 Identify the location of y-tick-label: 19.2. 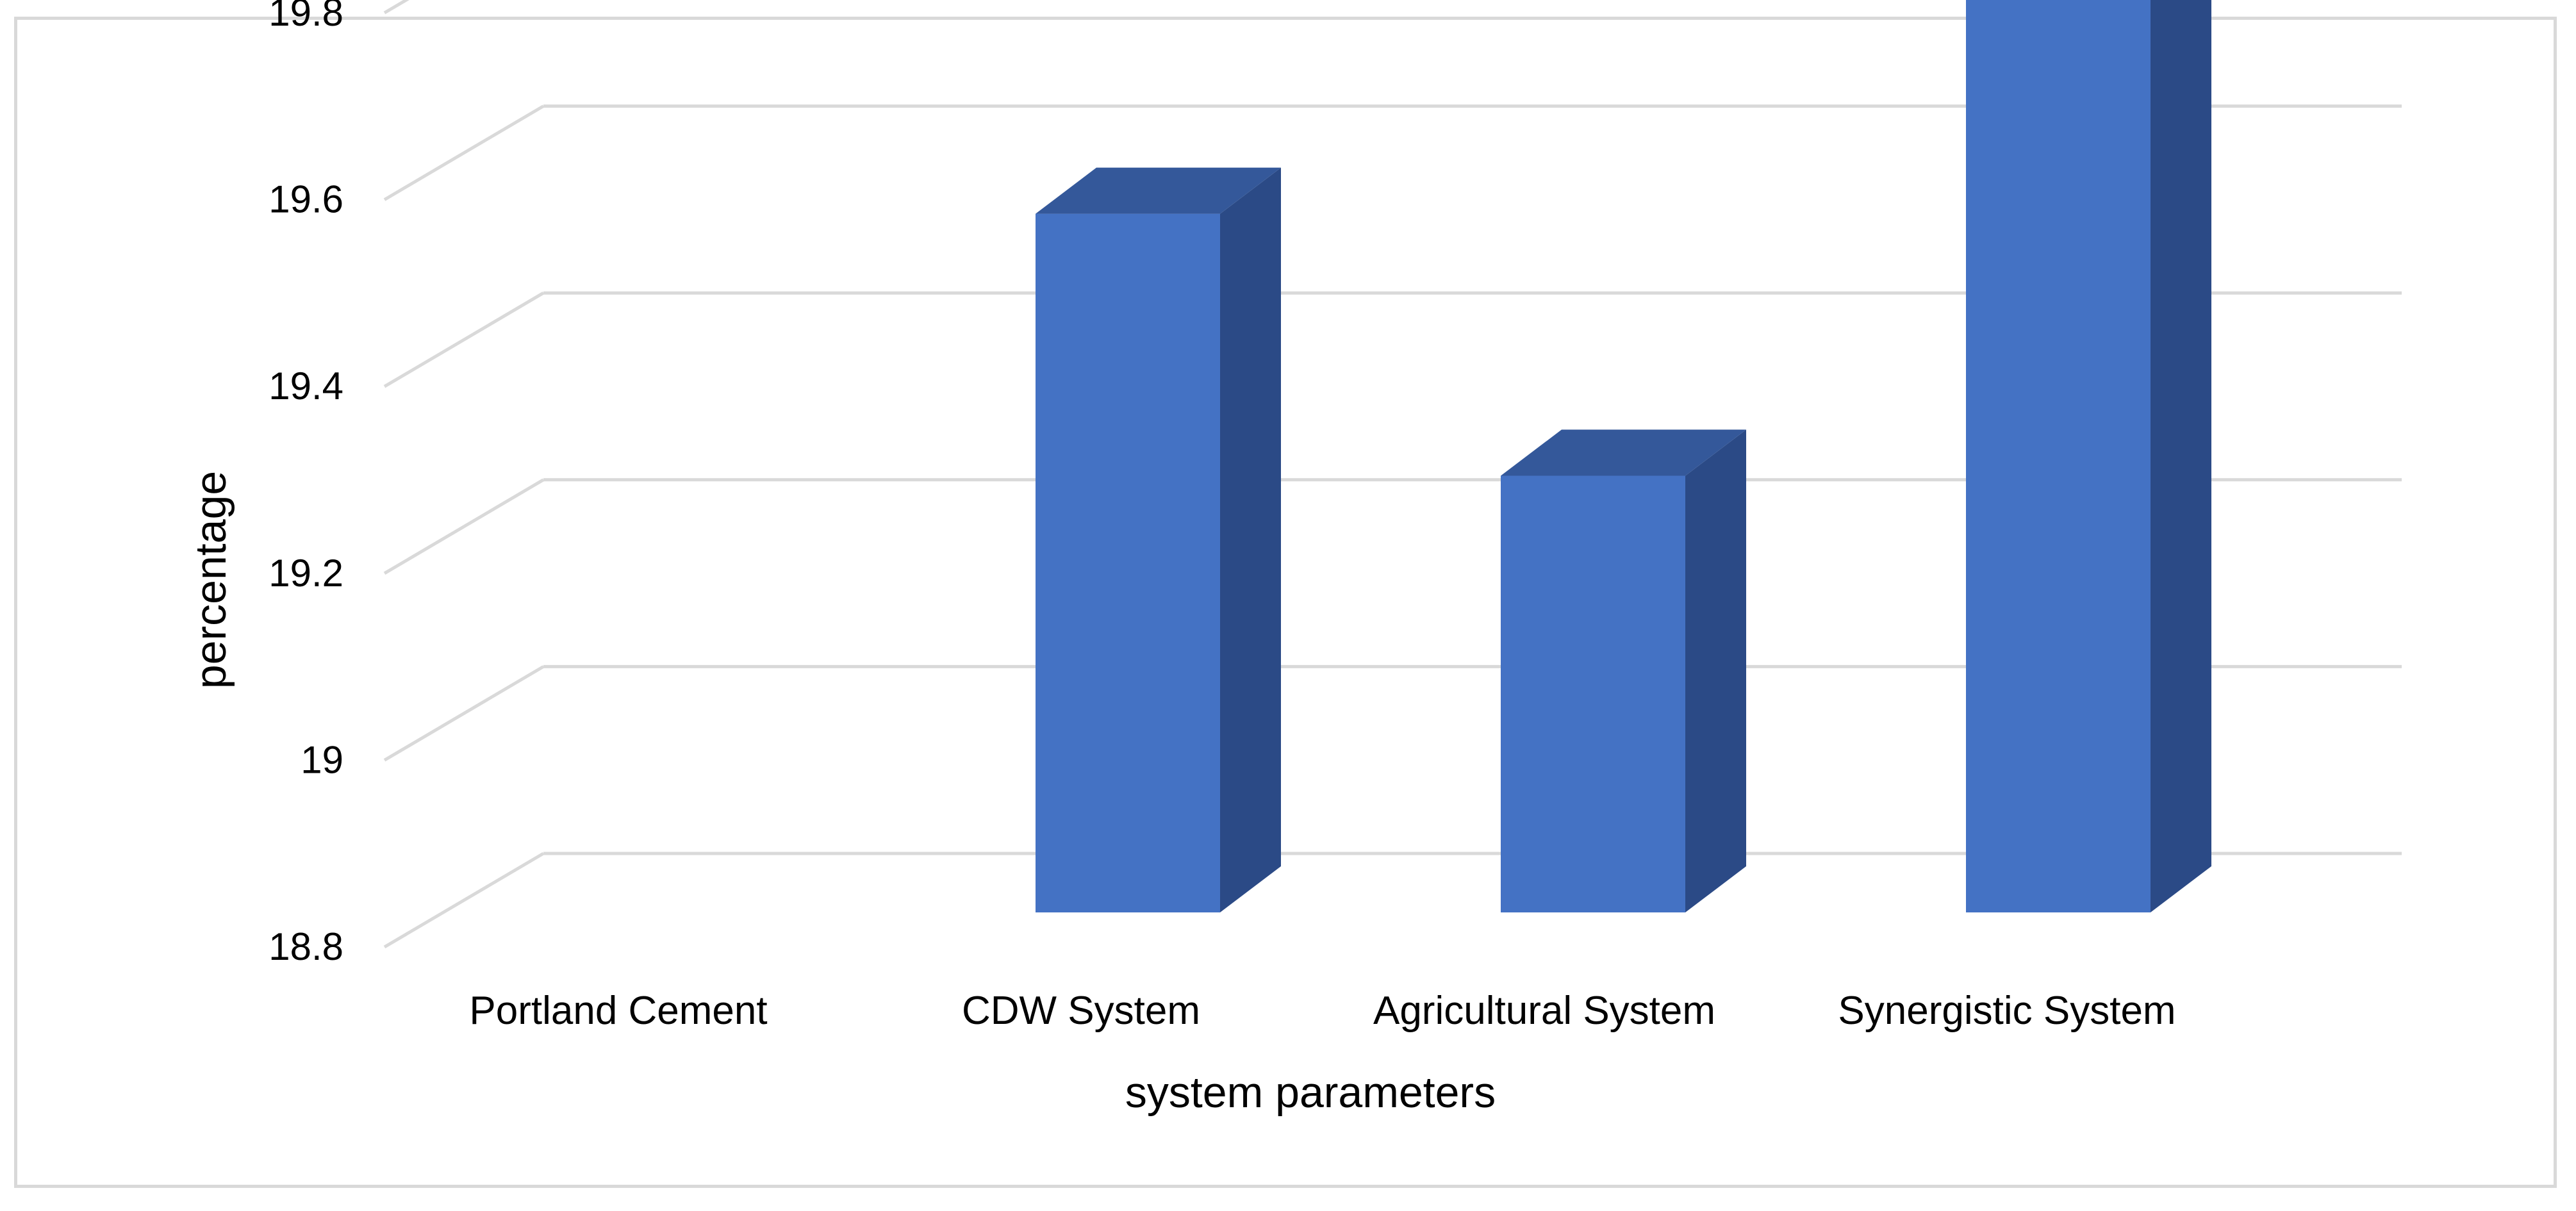
(305, 573).